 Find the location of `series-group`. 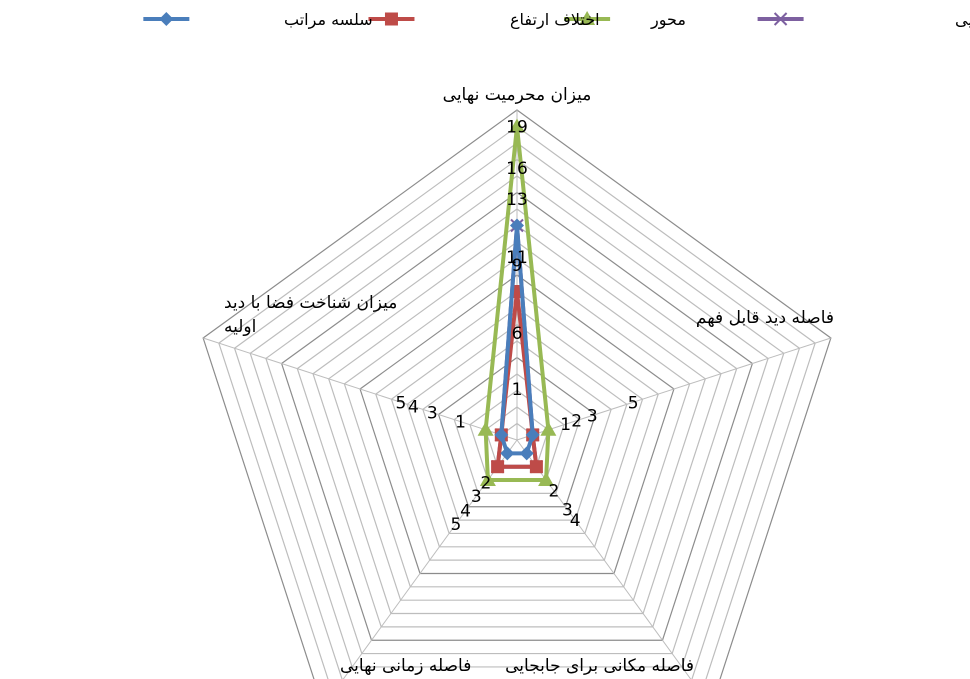

series-group is located at coordinates (517, 302).